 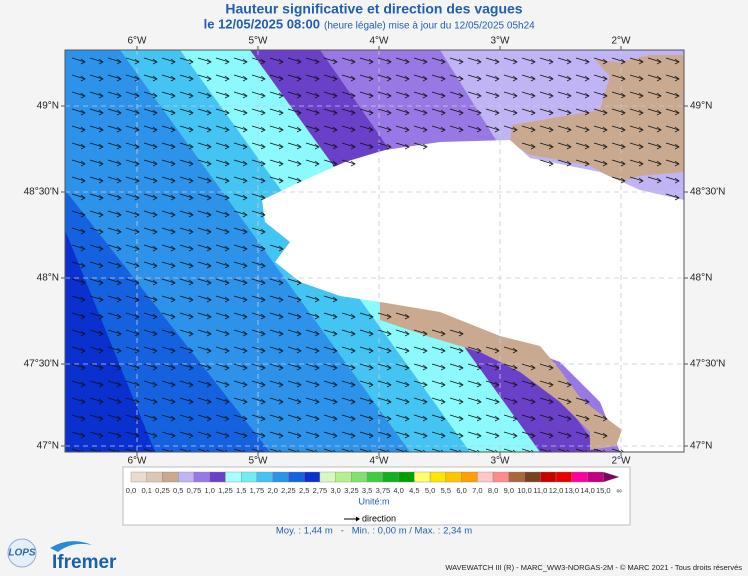 I want to click on ifremer-swoosh, so click(x=71, y=546).